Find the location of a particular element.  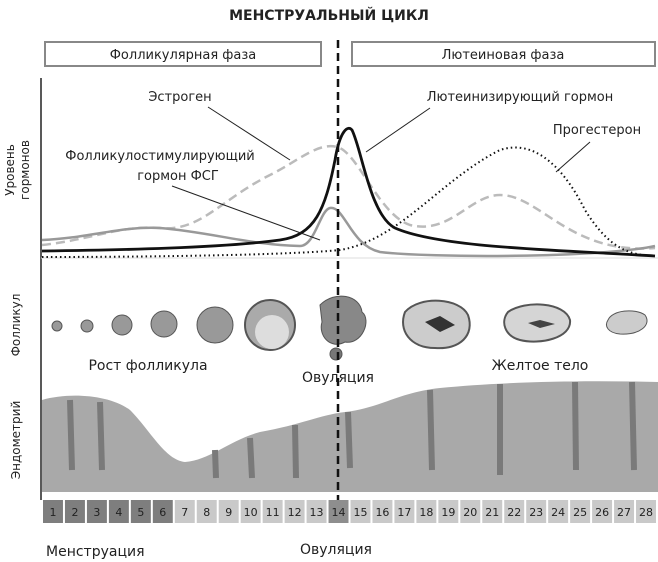

day-number: 4 is located at coordinates (118, 512).